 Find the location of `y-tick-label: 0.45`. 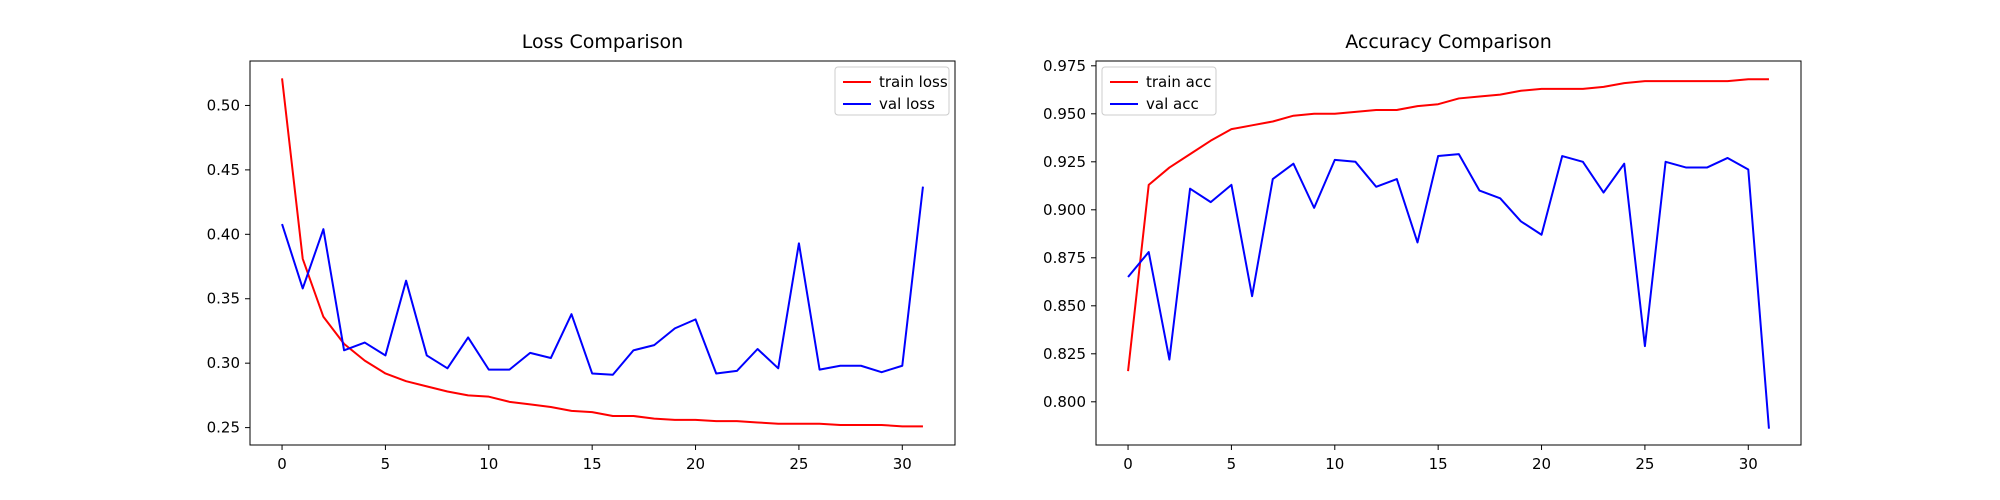

y-tick-label: 0.45 is located at coordinates (223, 170).